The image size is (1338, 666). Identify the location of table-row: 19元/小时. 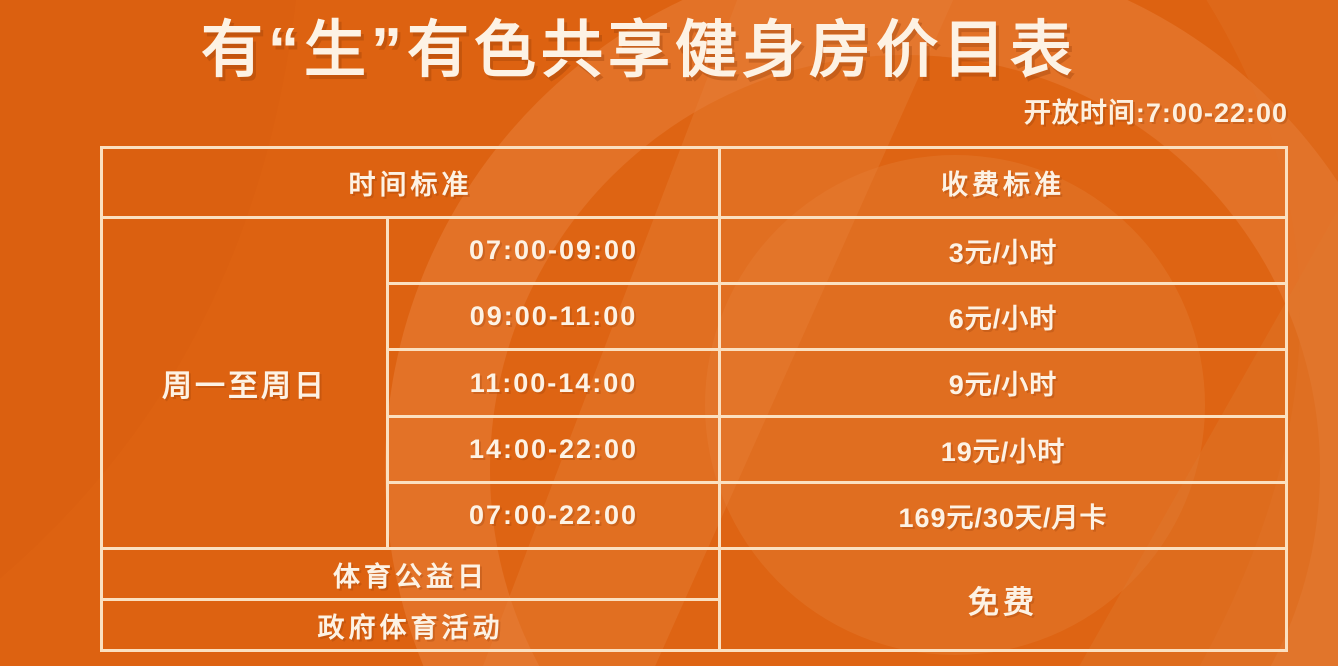
(1003, 451).